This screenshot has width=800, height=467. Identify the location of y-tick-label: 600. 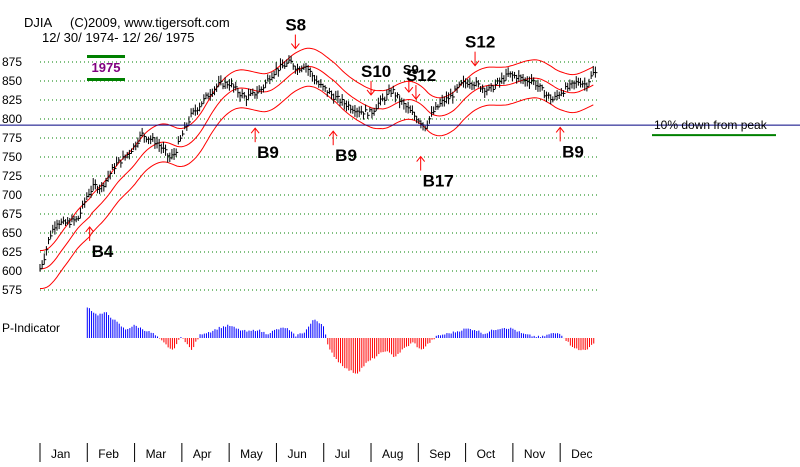
(12, 271).